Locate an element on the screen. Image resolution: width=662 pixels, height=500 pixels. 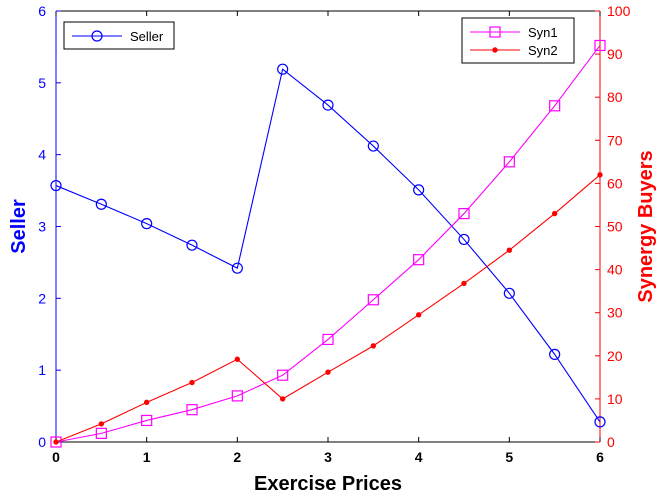
y-left-tick-label: 6 is located at coordinates (42, 11).